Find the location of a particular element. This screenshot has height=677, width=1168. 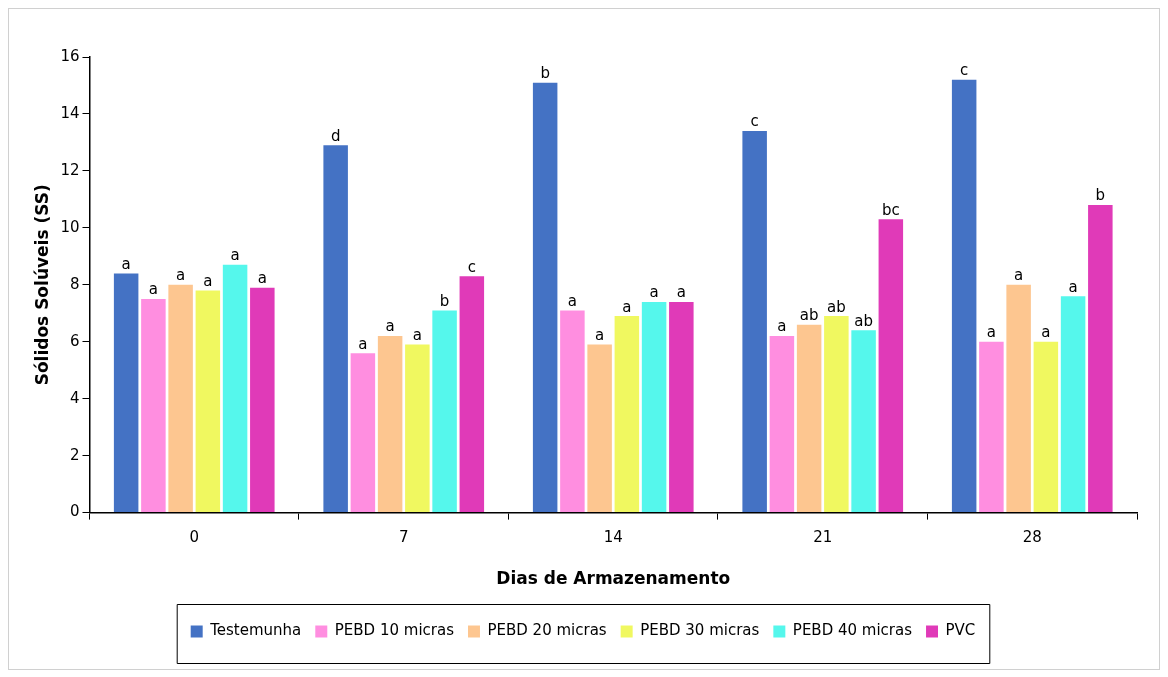

x-tick-label: 28 is located at coordinates (1032, 537).